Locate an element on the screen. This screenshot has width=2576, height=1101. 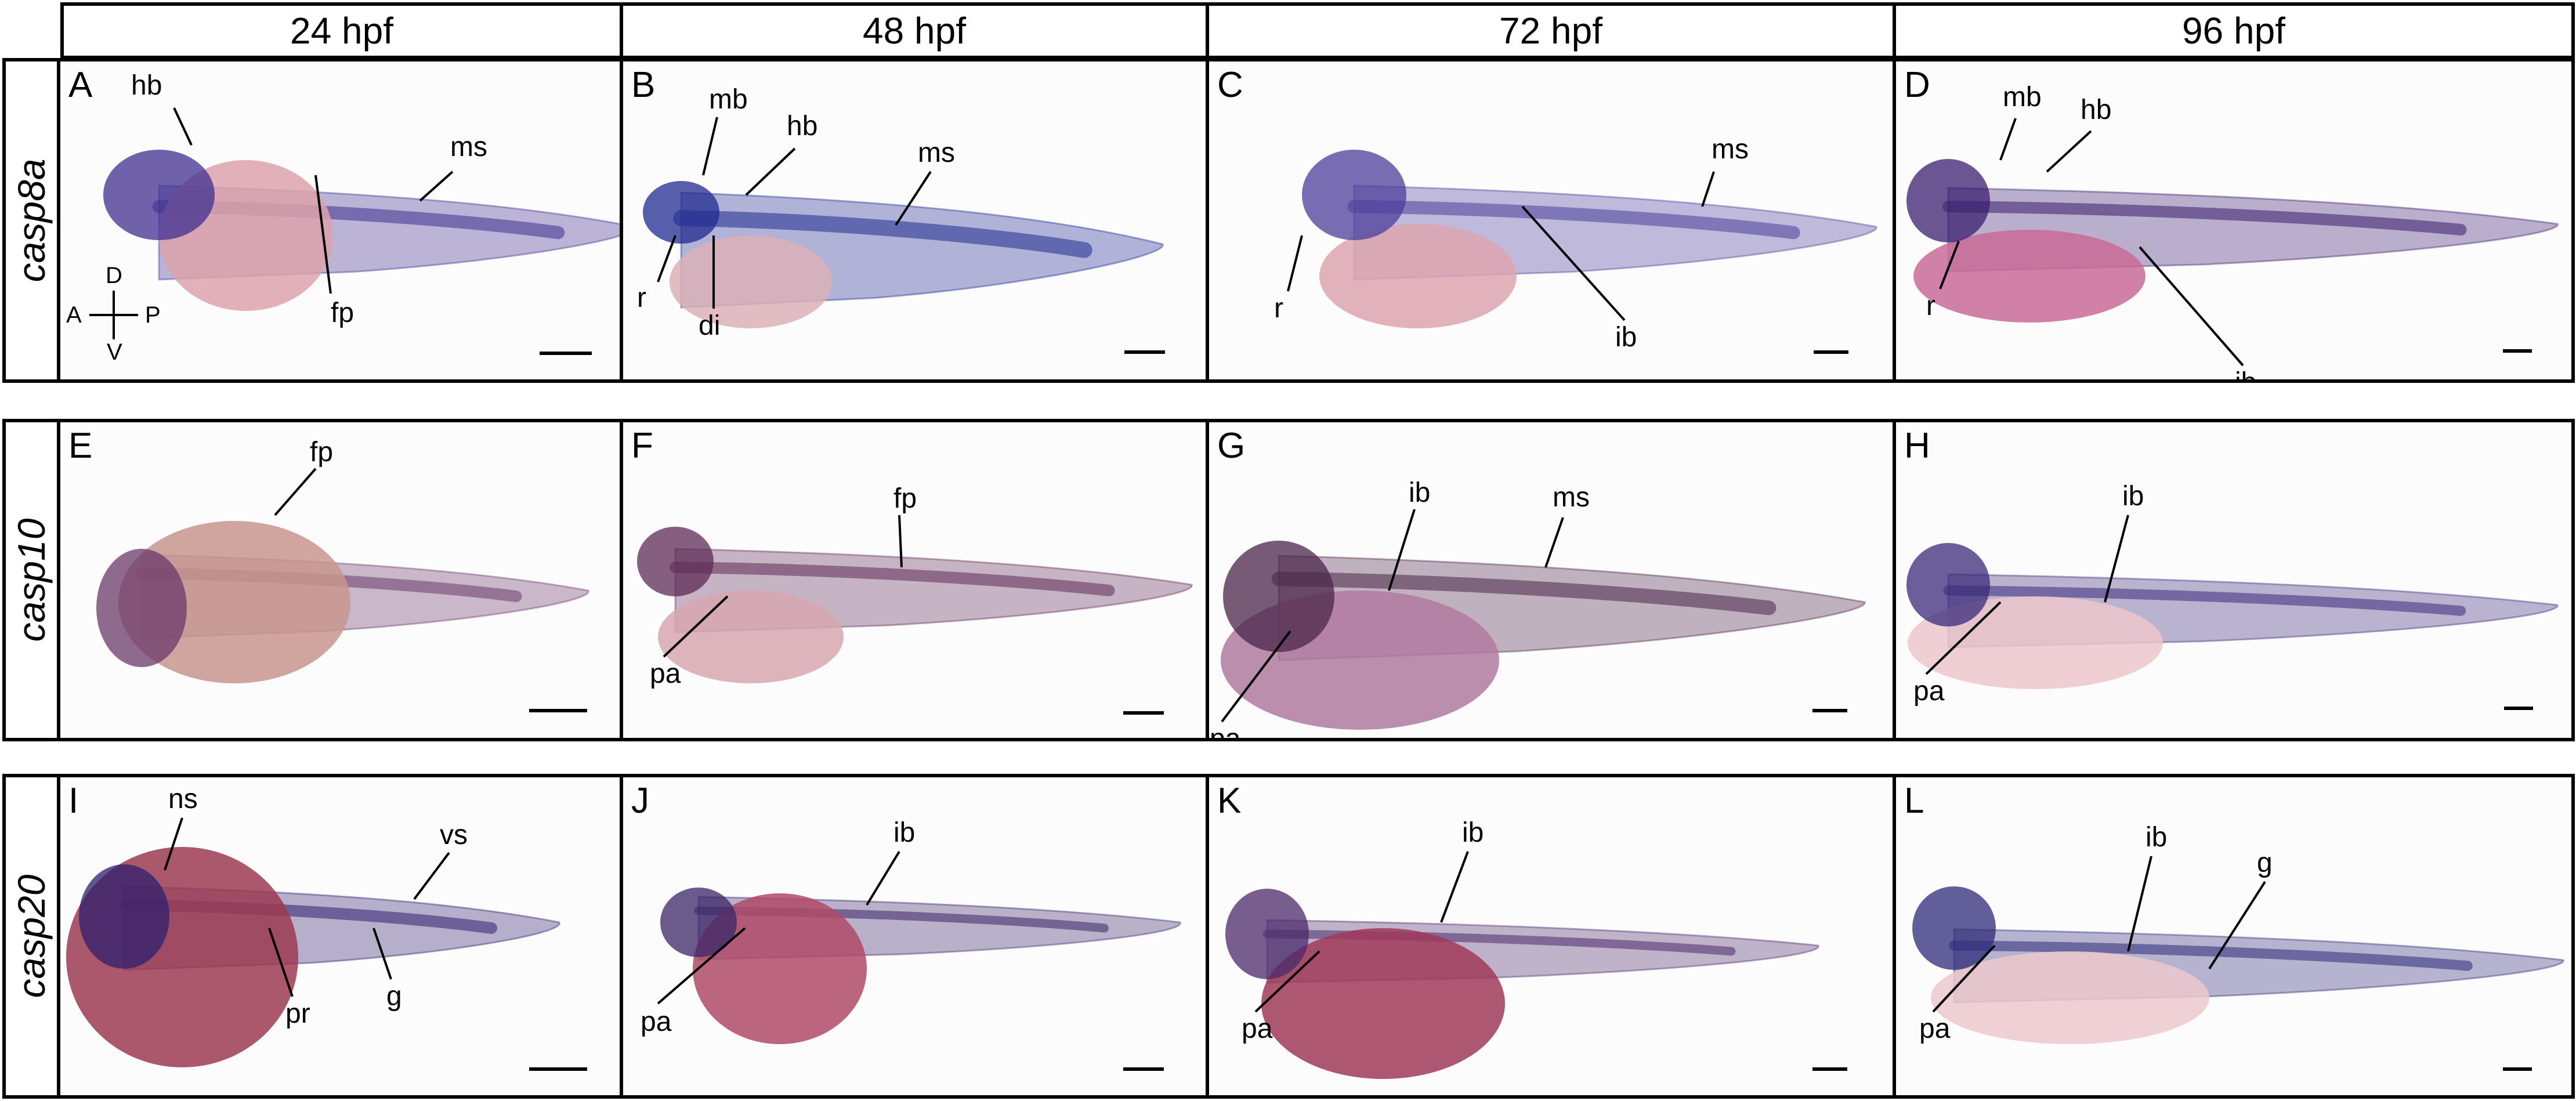
panel-letter: G is located at coordinates (1231, 446).